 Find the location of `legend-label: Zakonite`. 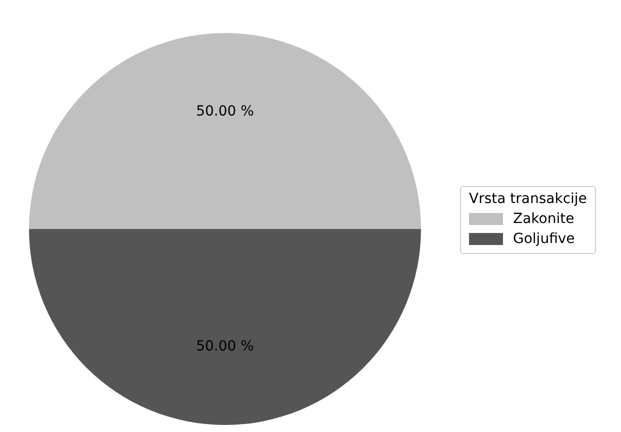

legend-label: Zakonite is located at coordinates (543, 219).